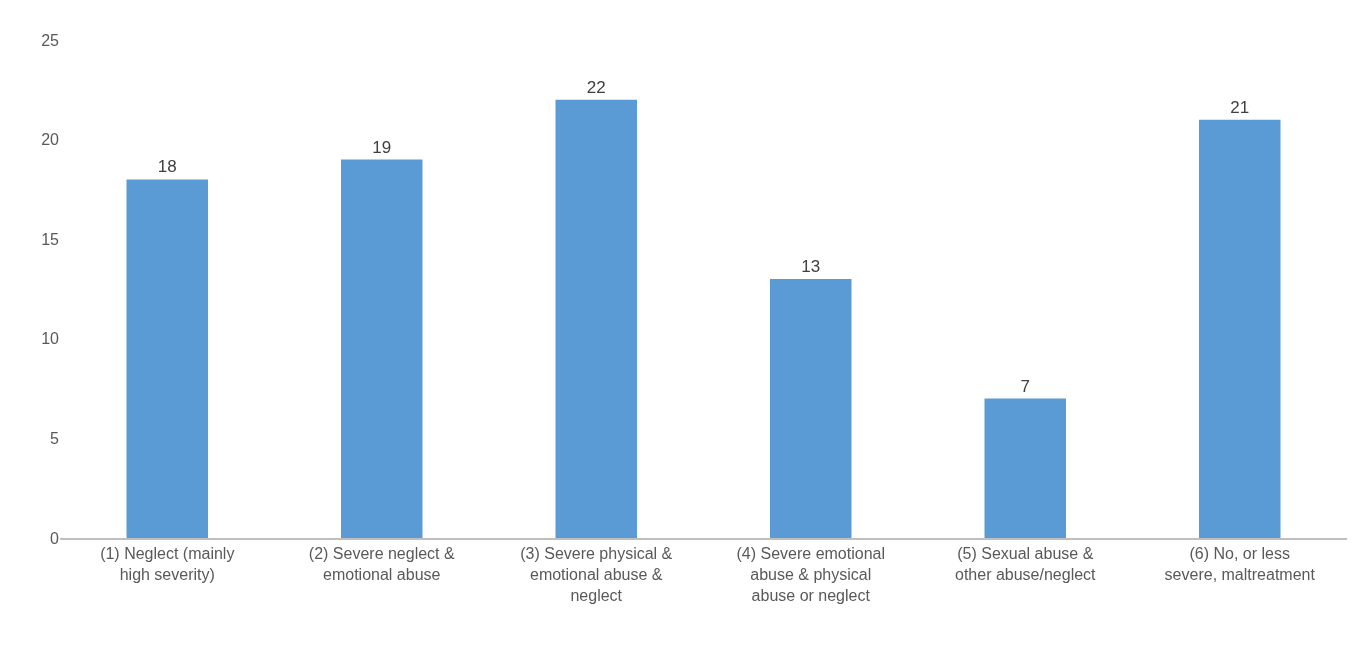 The height and width of the screenshot is (648, 1367). Describe the element at coordinates (50, 40) in the screenshot. I see `y-tick-label: 25` at that location.